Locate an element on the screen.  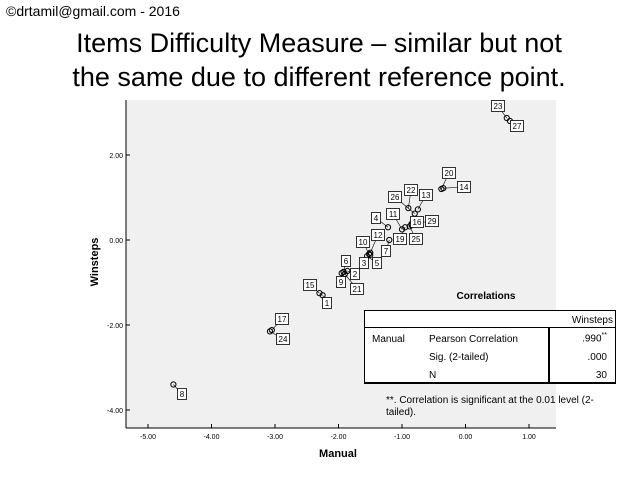
x-tick-label: -2.00 is located at coordinates (339, 437).